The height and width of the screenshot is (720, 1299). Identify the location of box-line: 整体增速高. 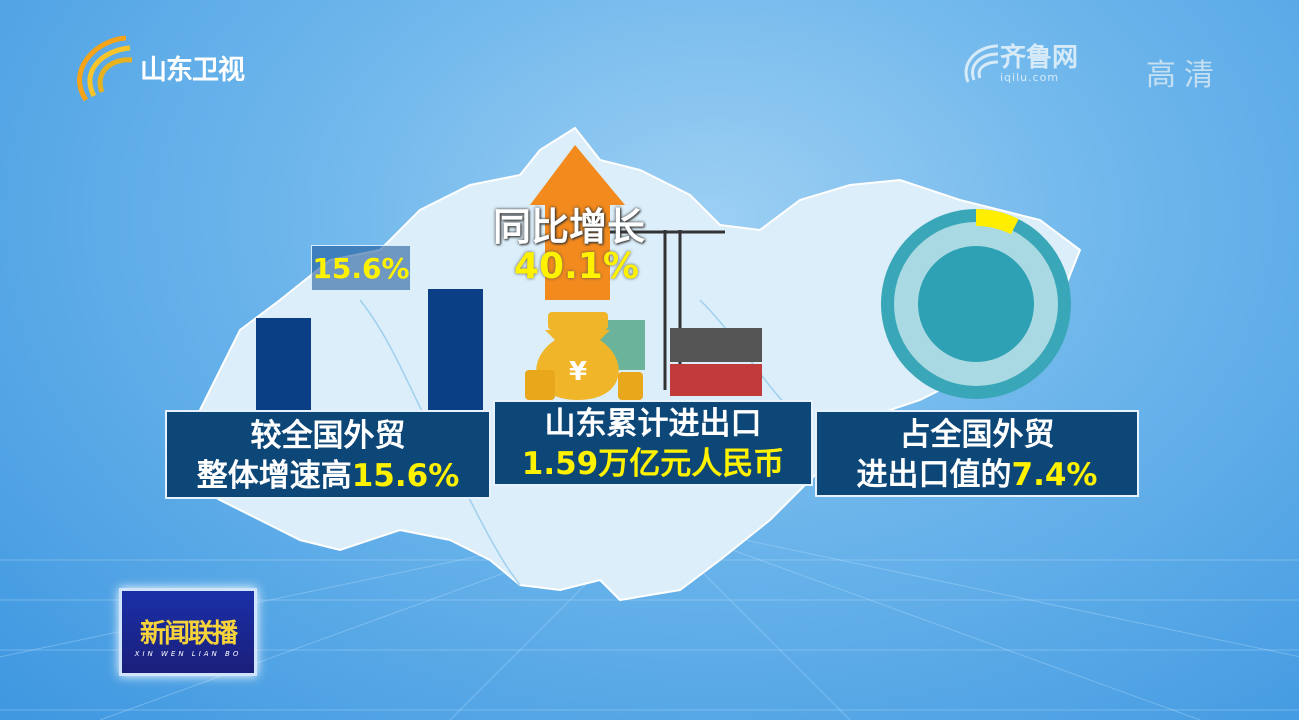
(274, 476).